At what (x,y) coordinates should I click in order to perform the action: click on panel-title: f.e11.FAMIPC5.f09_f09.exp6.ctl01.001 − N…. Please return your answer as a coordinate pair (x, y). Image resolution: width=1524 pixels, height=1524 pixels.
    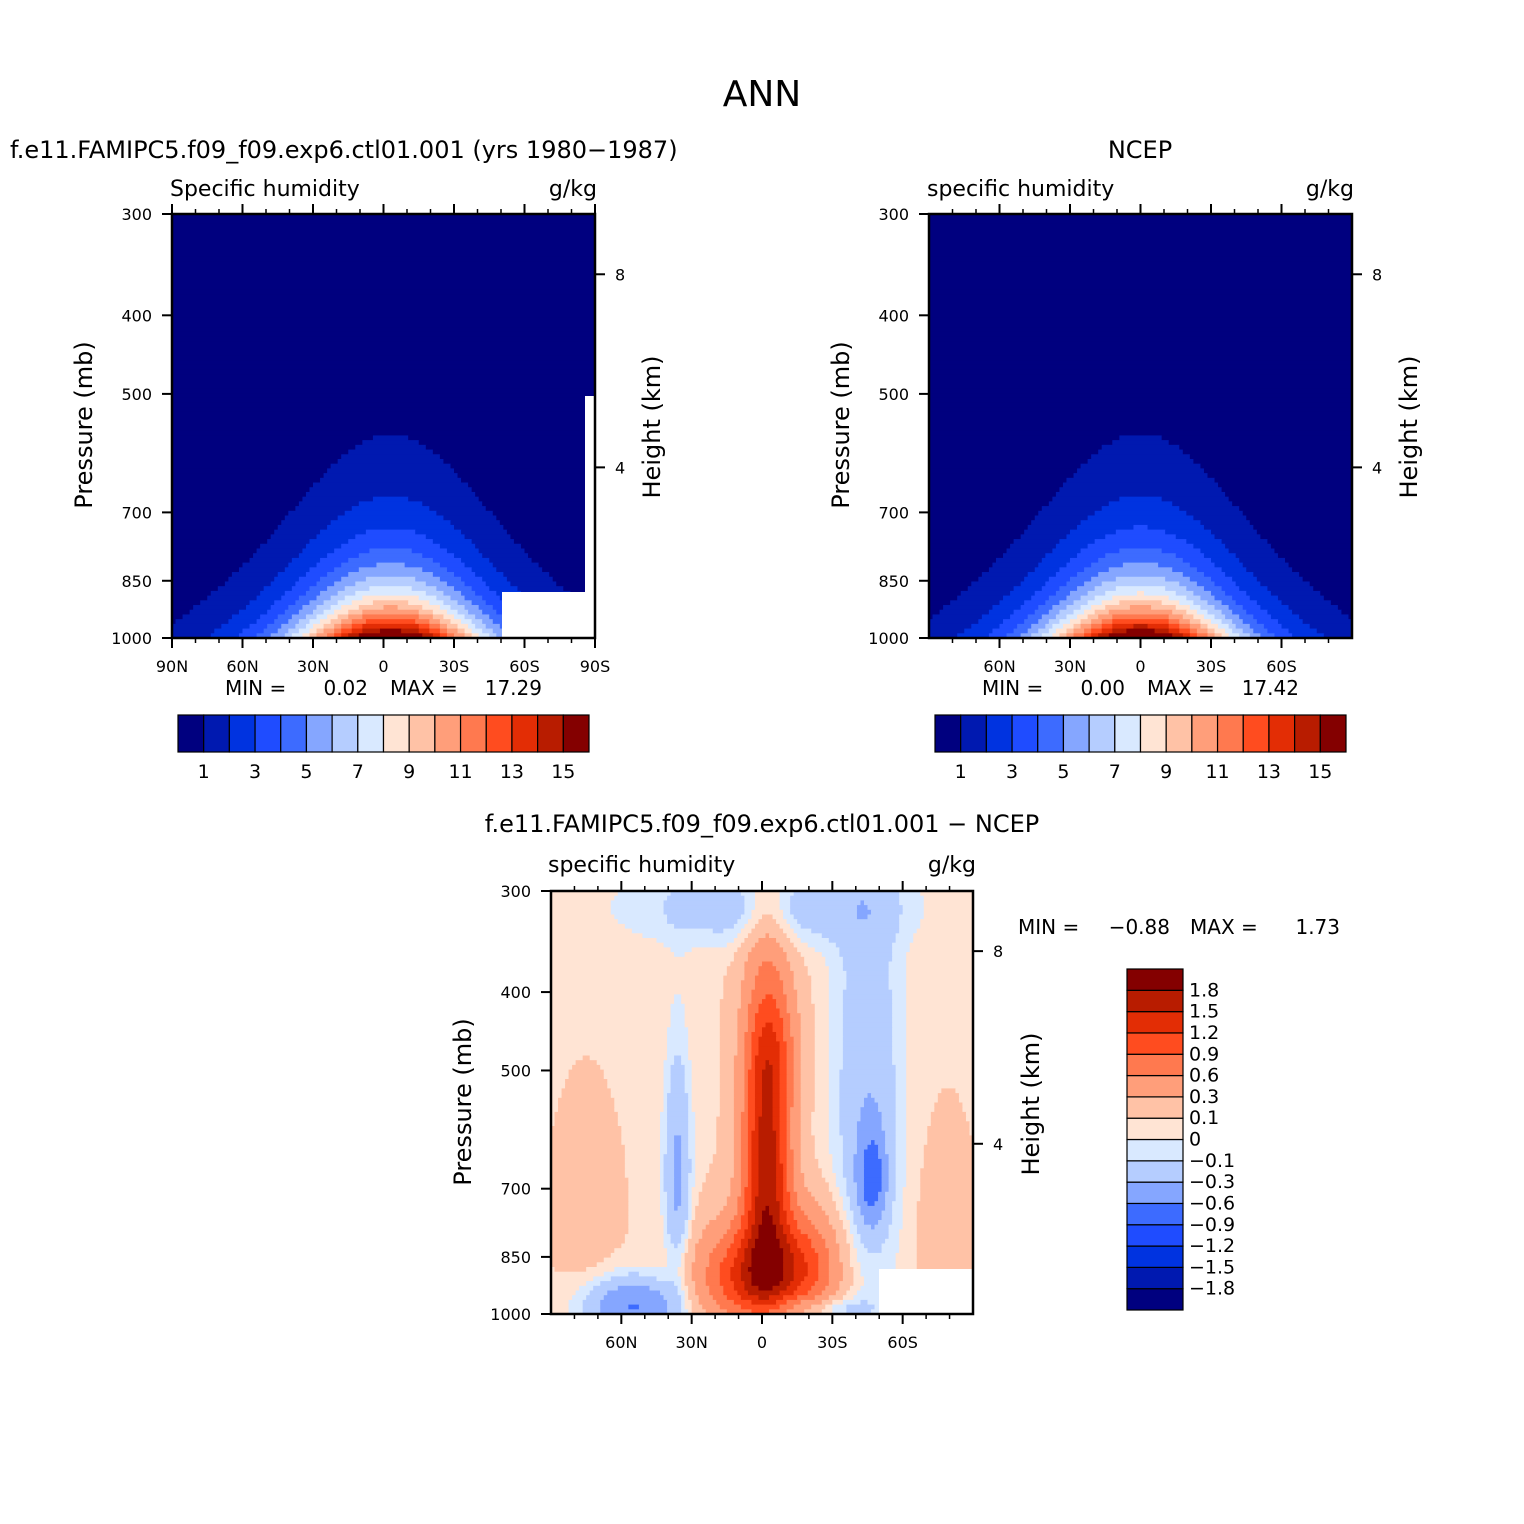
    Looking at the image, I should click on (762, 824).